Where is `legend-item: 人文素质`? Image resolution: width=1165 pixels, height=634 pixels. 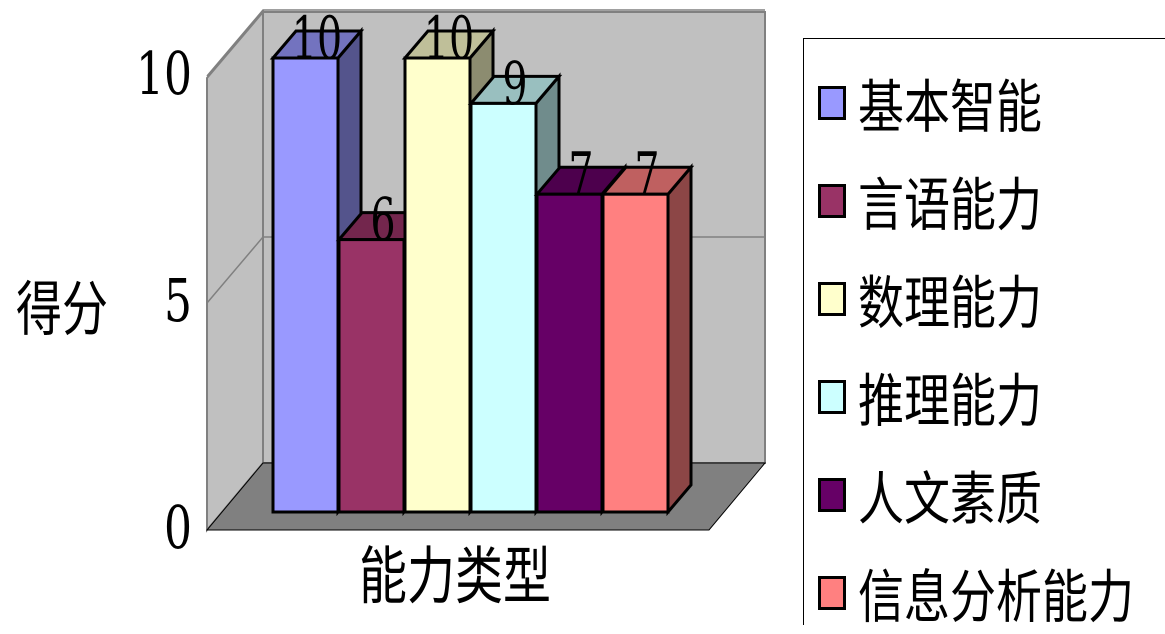
legend-item: 人文素质 is located at coordinates (930, 499).